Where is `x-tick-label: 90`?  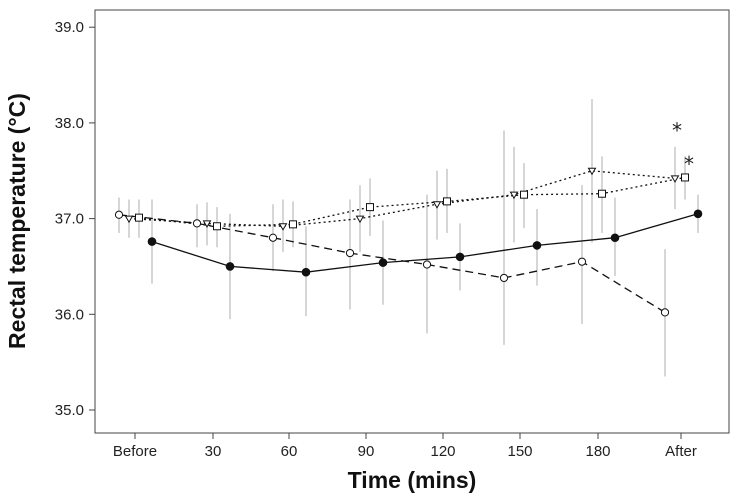 x-tick-label: 90 is located at coordinates (366, 451).